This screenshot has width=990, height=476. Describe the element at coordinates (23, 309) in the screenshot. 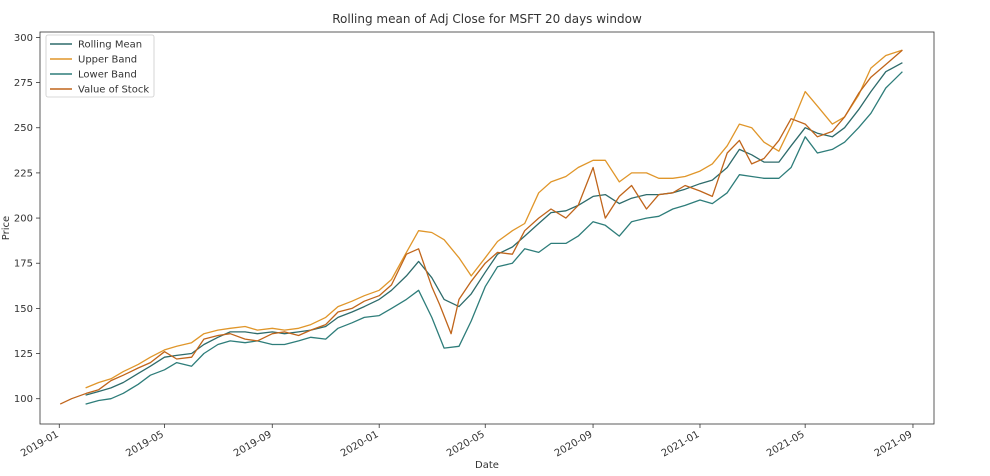

I see `y-tick-label: 150` at that location.